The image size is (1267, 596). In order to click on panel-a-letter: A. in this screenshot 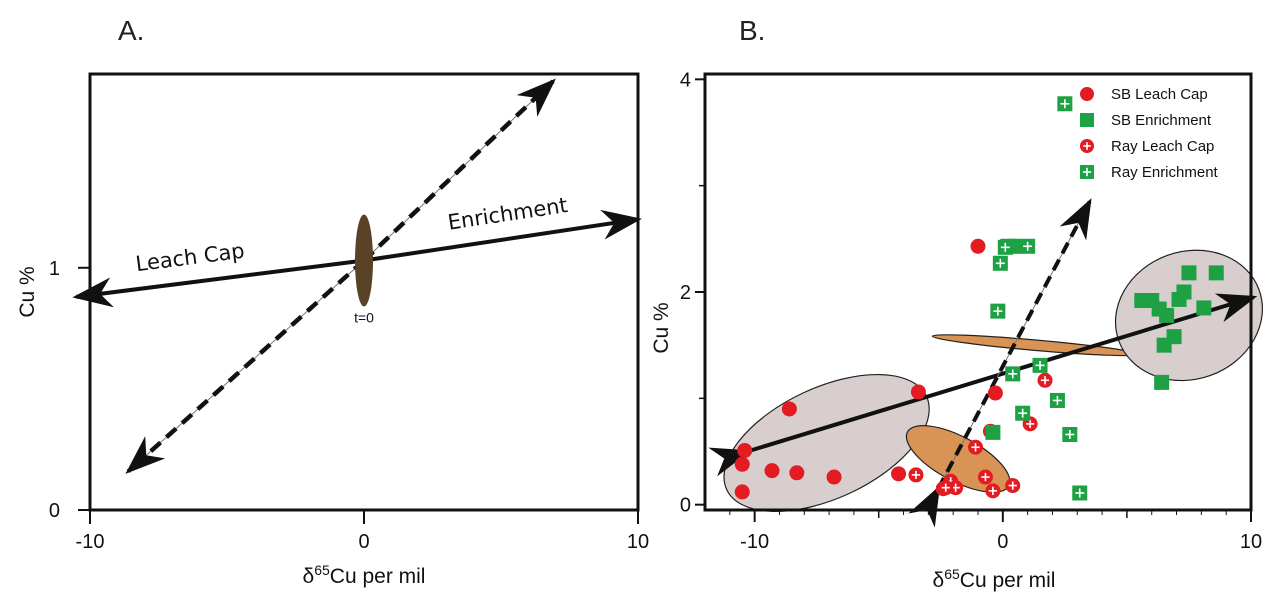, I will do `click(131, 30)`.